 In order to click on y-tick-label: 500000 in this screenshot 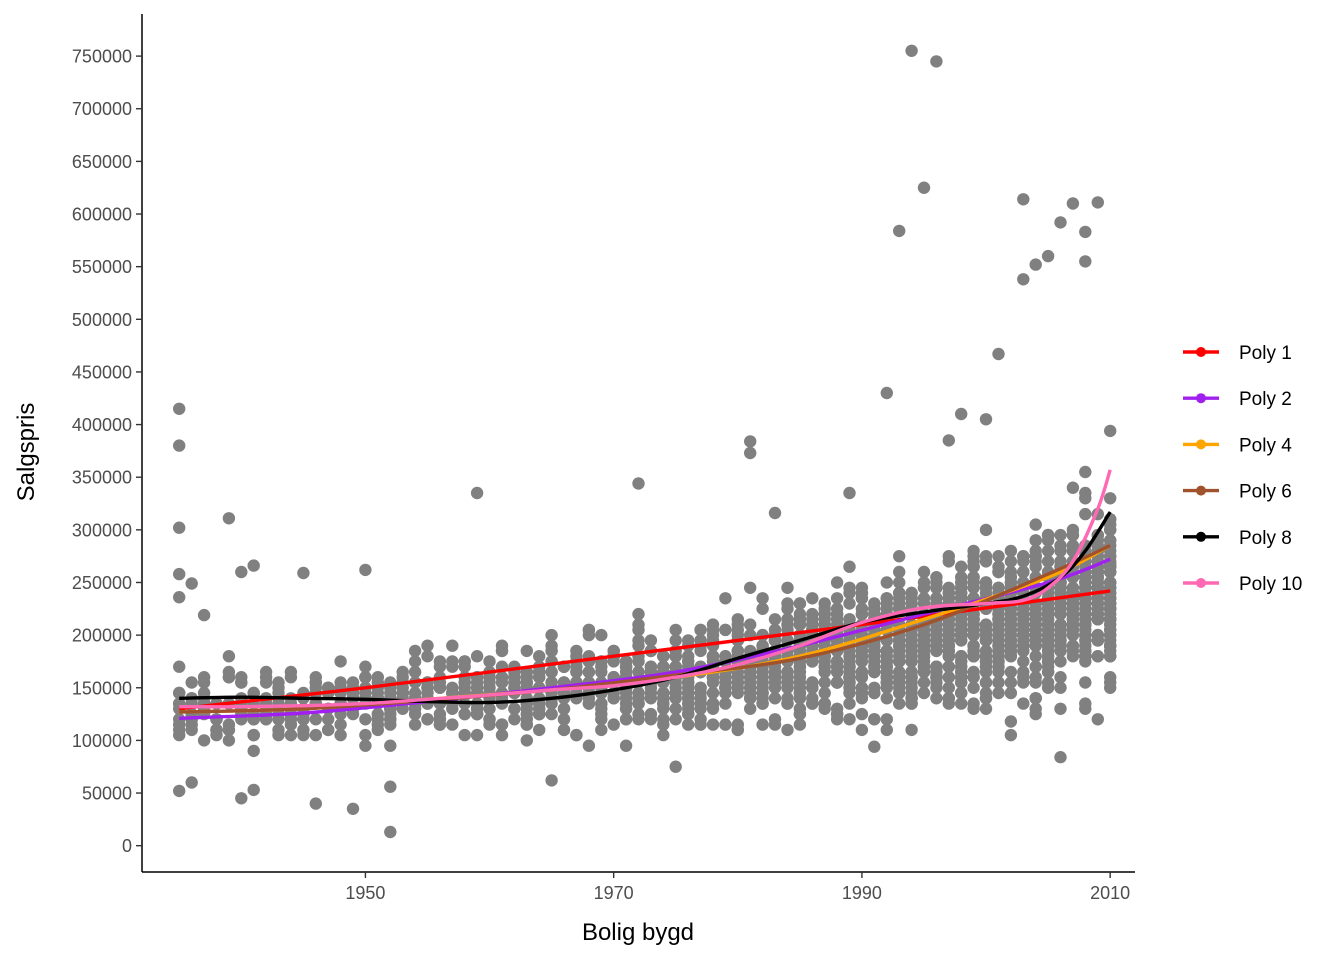, I will do `click(102, 320)`.